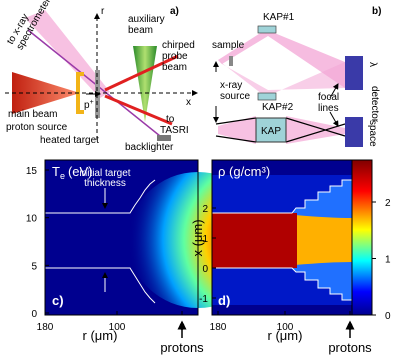 The image size is (399, 359). Describe the element at coordinates (58, 300) in the screenshot. I see `panel-label: c)` at that location.